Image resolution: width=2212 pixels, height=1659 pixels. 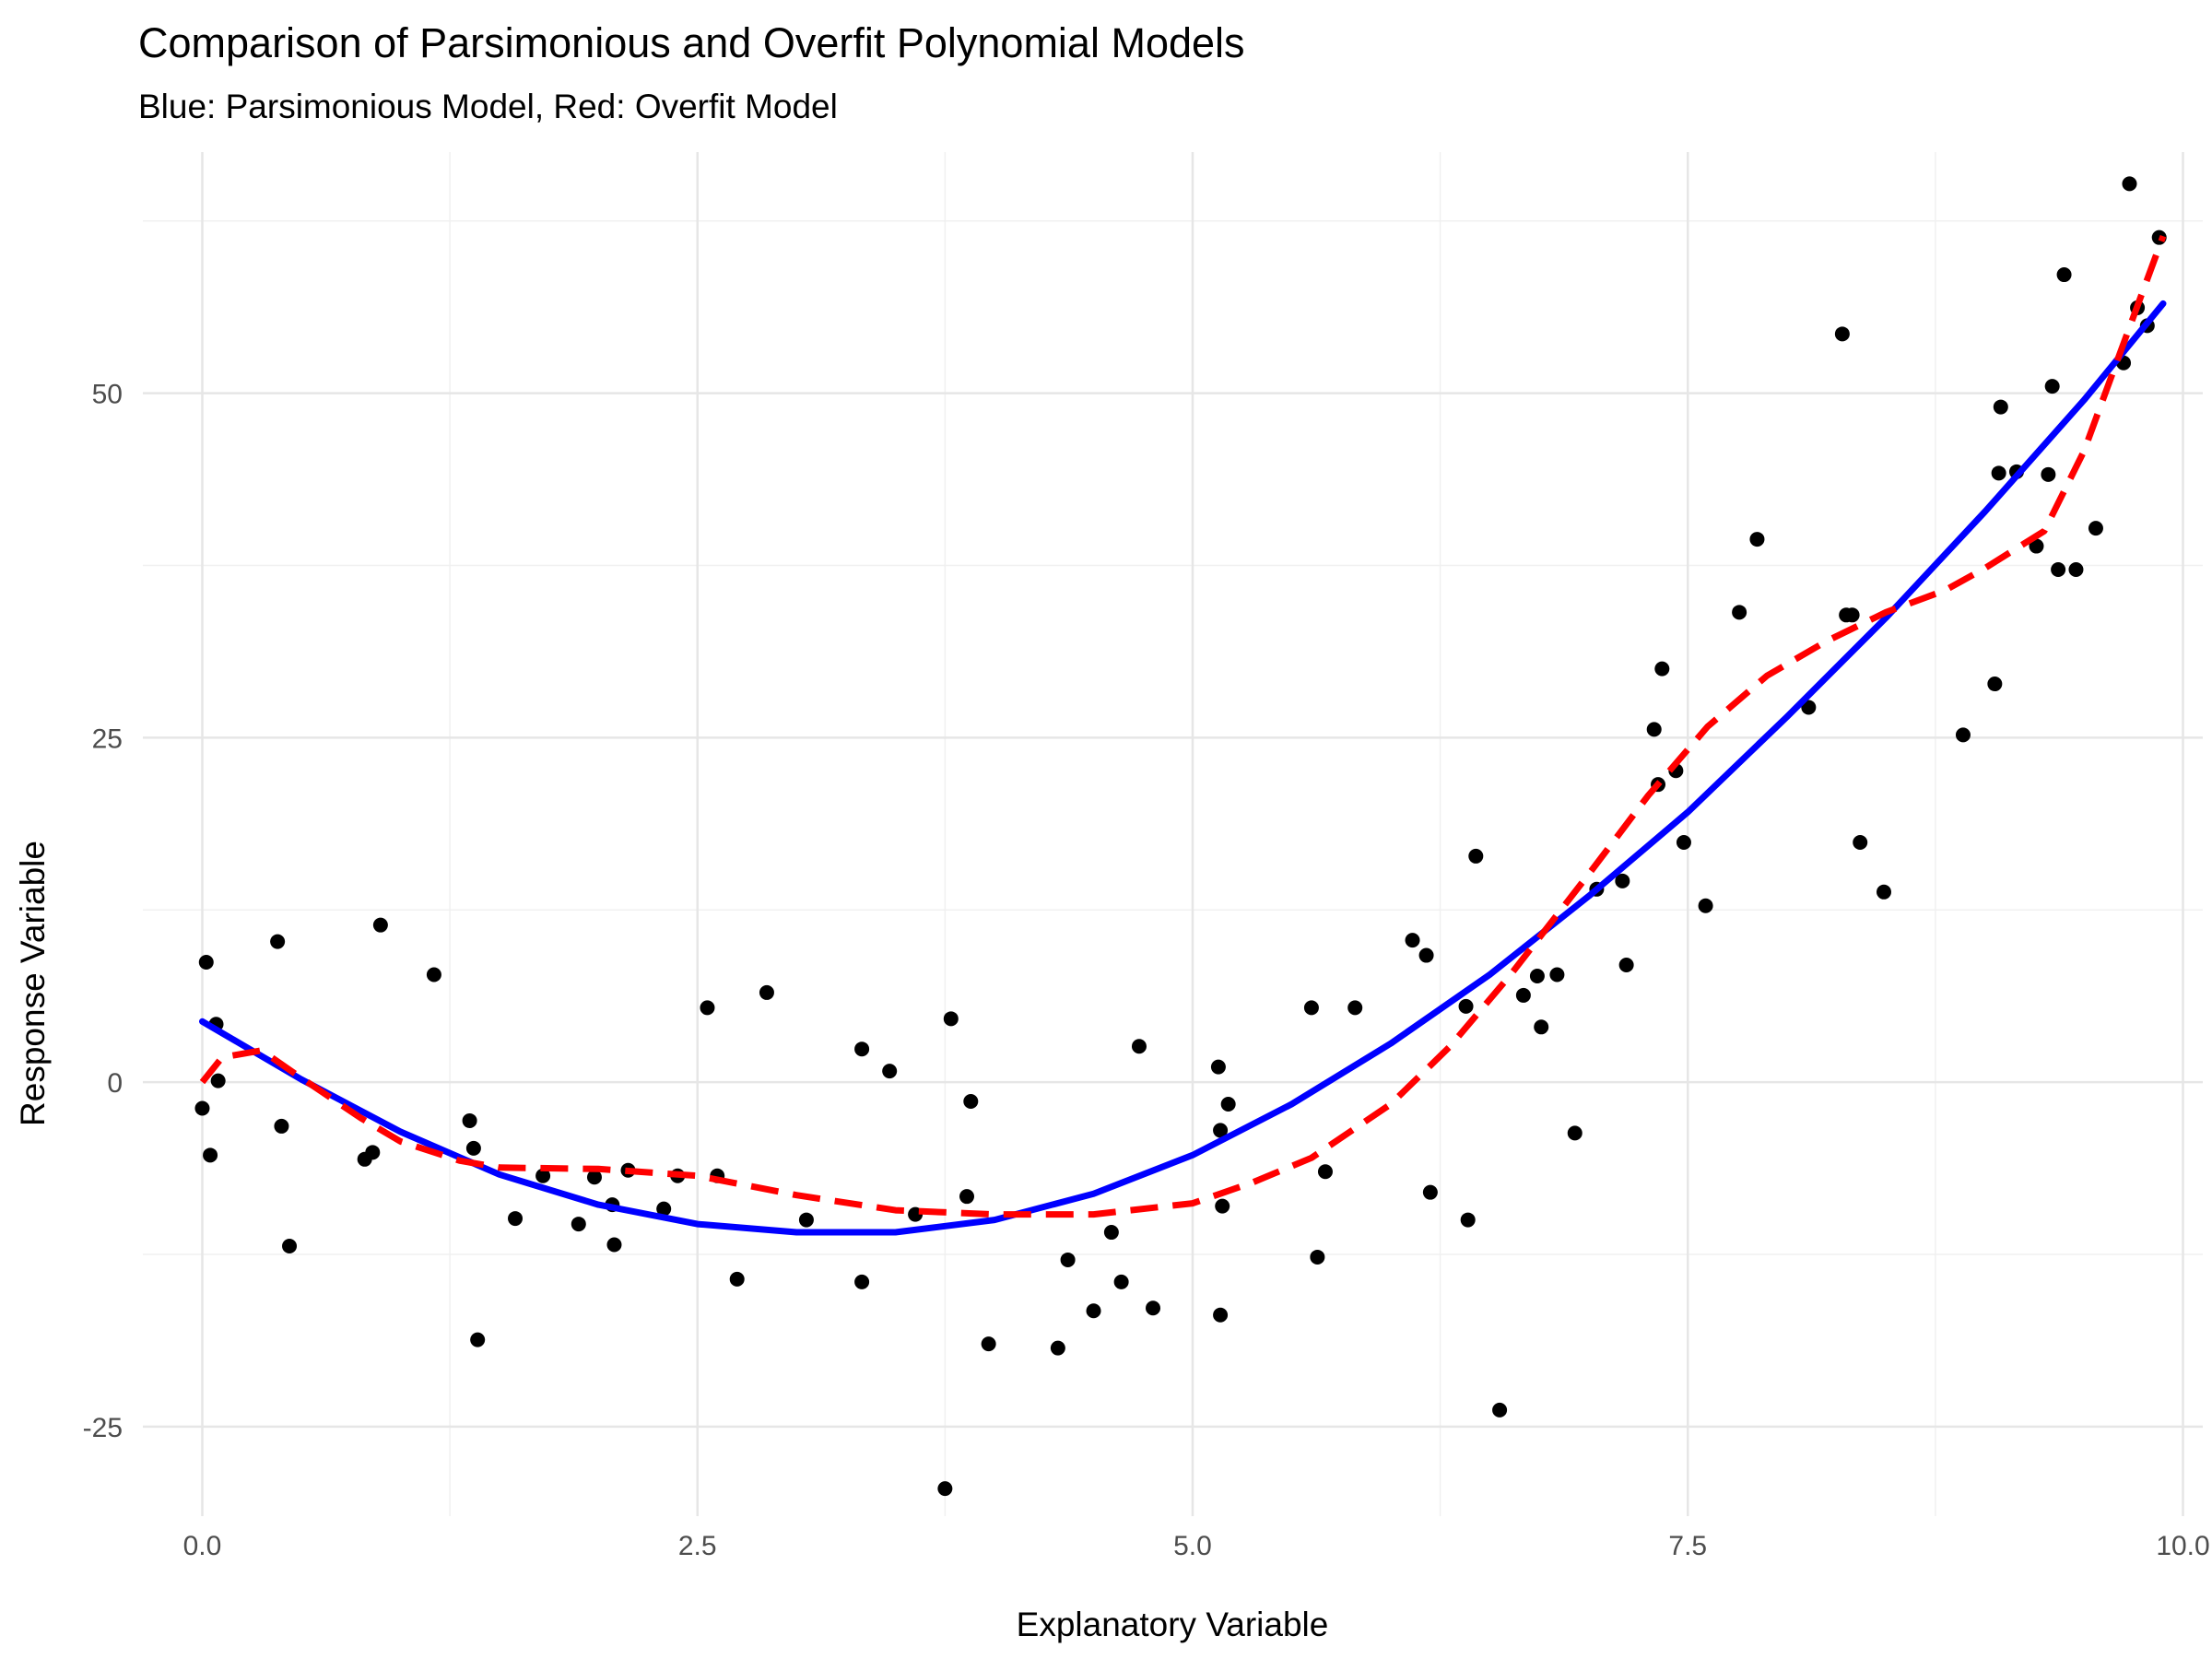 What do you see at coordinates (107, 395) in the screenshot?
I see `y-tick-label: 50` at bounding box center [107, 395].